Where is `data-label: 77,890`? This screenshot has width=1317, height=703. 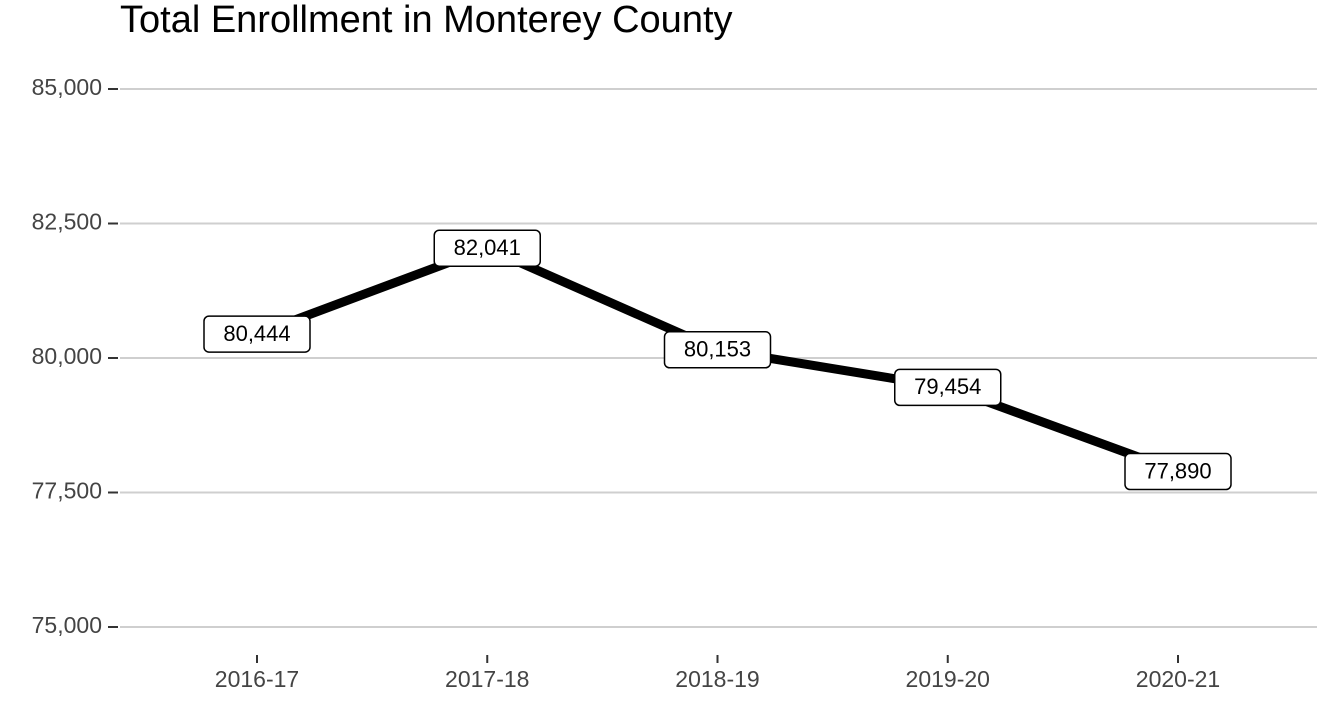 data-label: 77,890 is located at coordinates (1177, 470).